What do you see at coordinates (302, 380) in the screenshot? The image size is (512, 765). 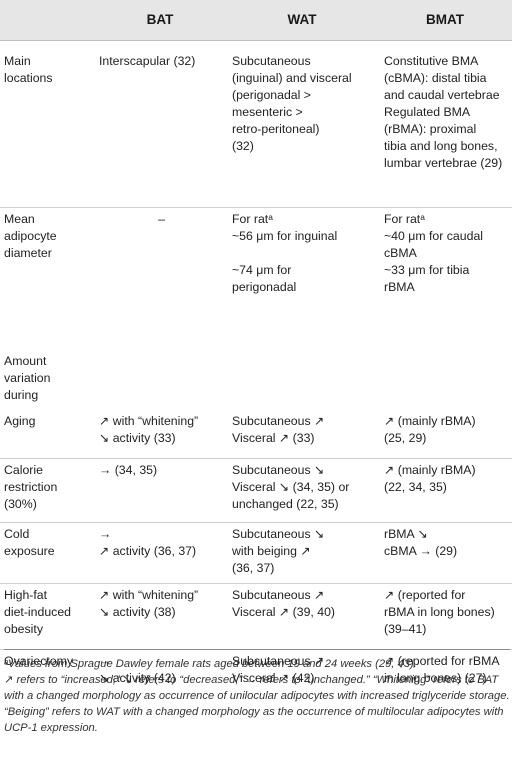 I see `wat-cell` at bounding box center [302, 380].